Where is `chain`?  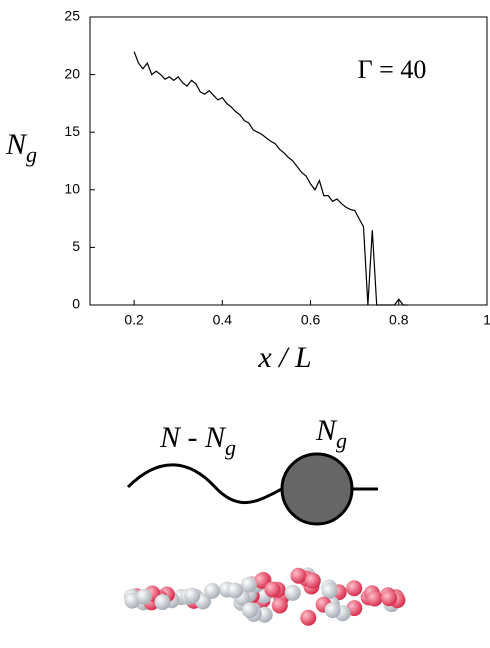
chain is located at coordinates (204, 484).